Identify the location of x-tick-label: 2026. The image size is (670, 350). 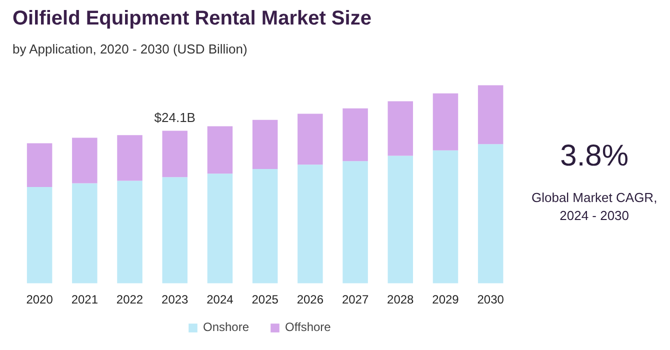
(310, 299).